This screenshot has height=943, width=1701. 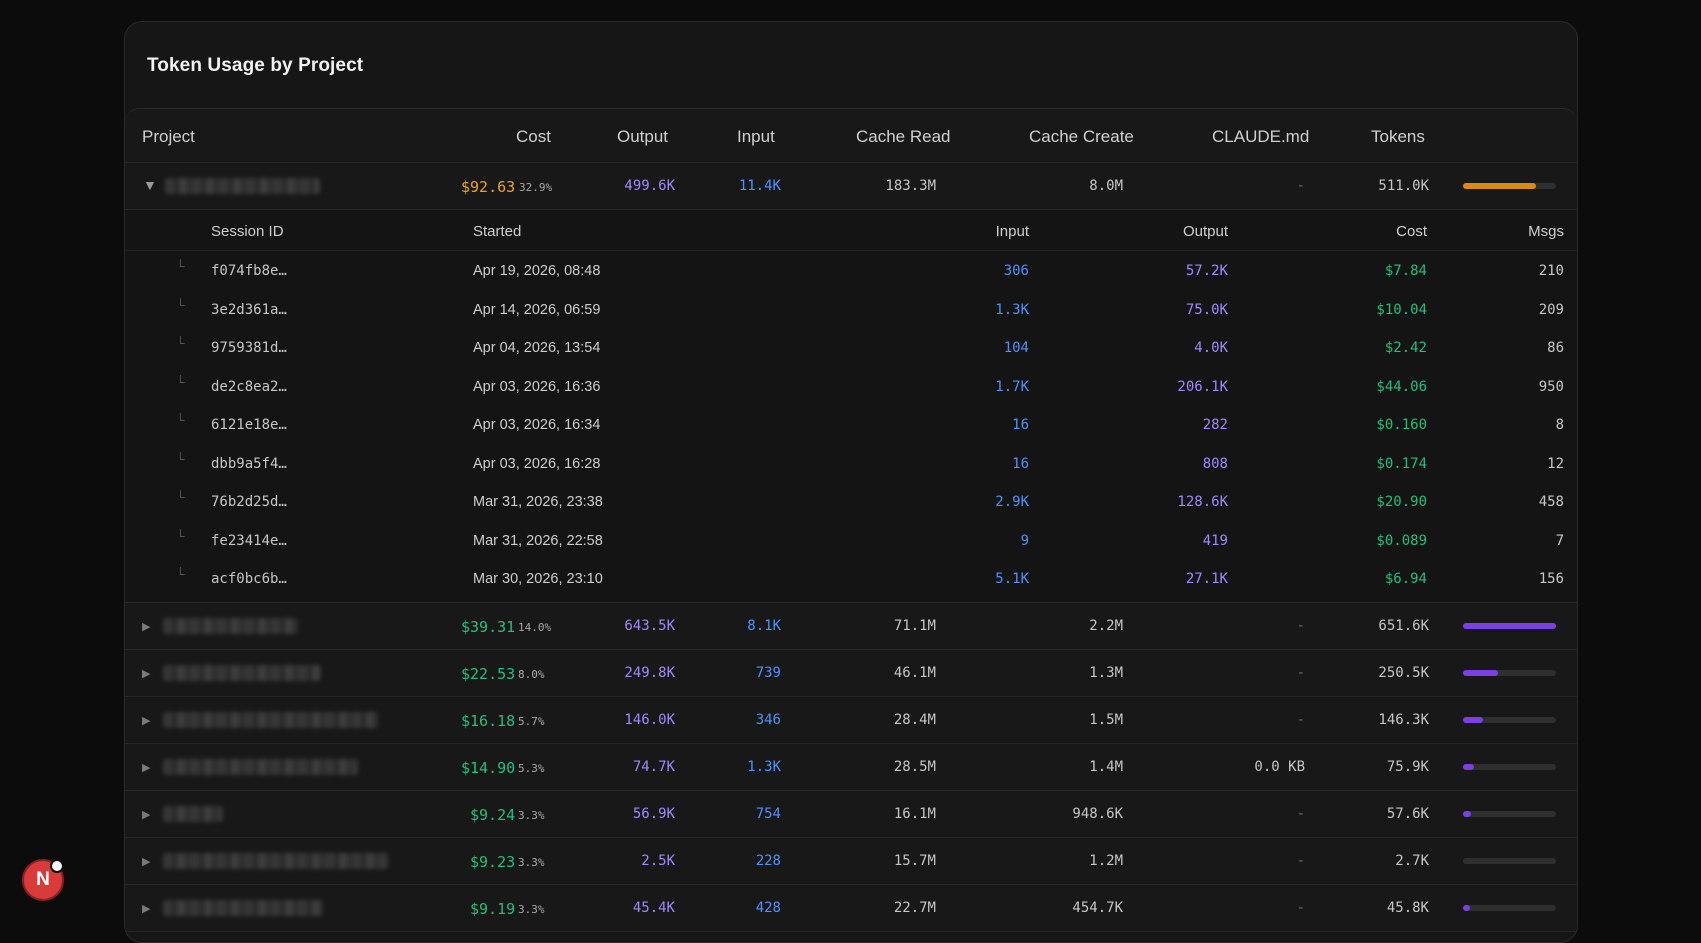 What do you see at coordinates (538, 579) in the screenshot?
I see `session-started: Mar 30, 2026, 23:10` at bounding box center [538, 579].